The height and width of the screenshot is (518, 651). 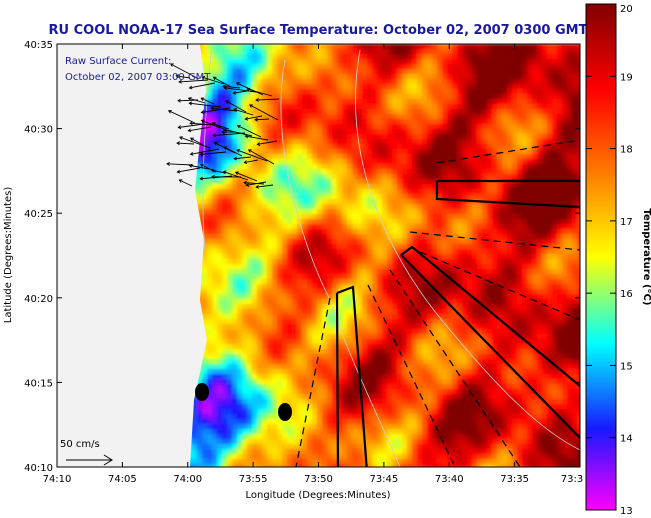 I want to click on colorbar-tick-label: 20, so click(x=626, y=9).